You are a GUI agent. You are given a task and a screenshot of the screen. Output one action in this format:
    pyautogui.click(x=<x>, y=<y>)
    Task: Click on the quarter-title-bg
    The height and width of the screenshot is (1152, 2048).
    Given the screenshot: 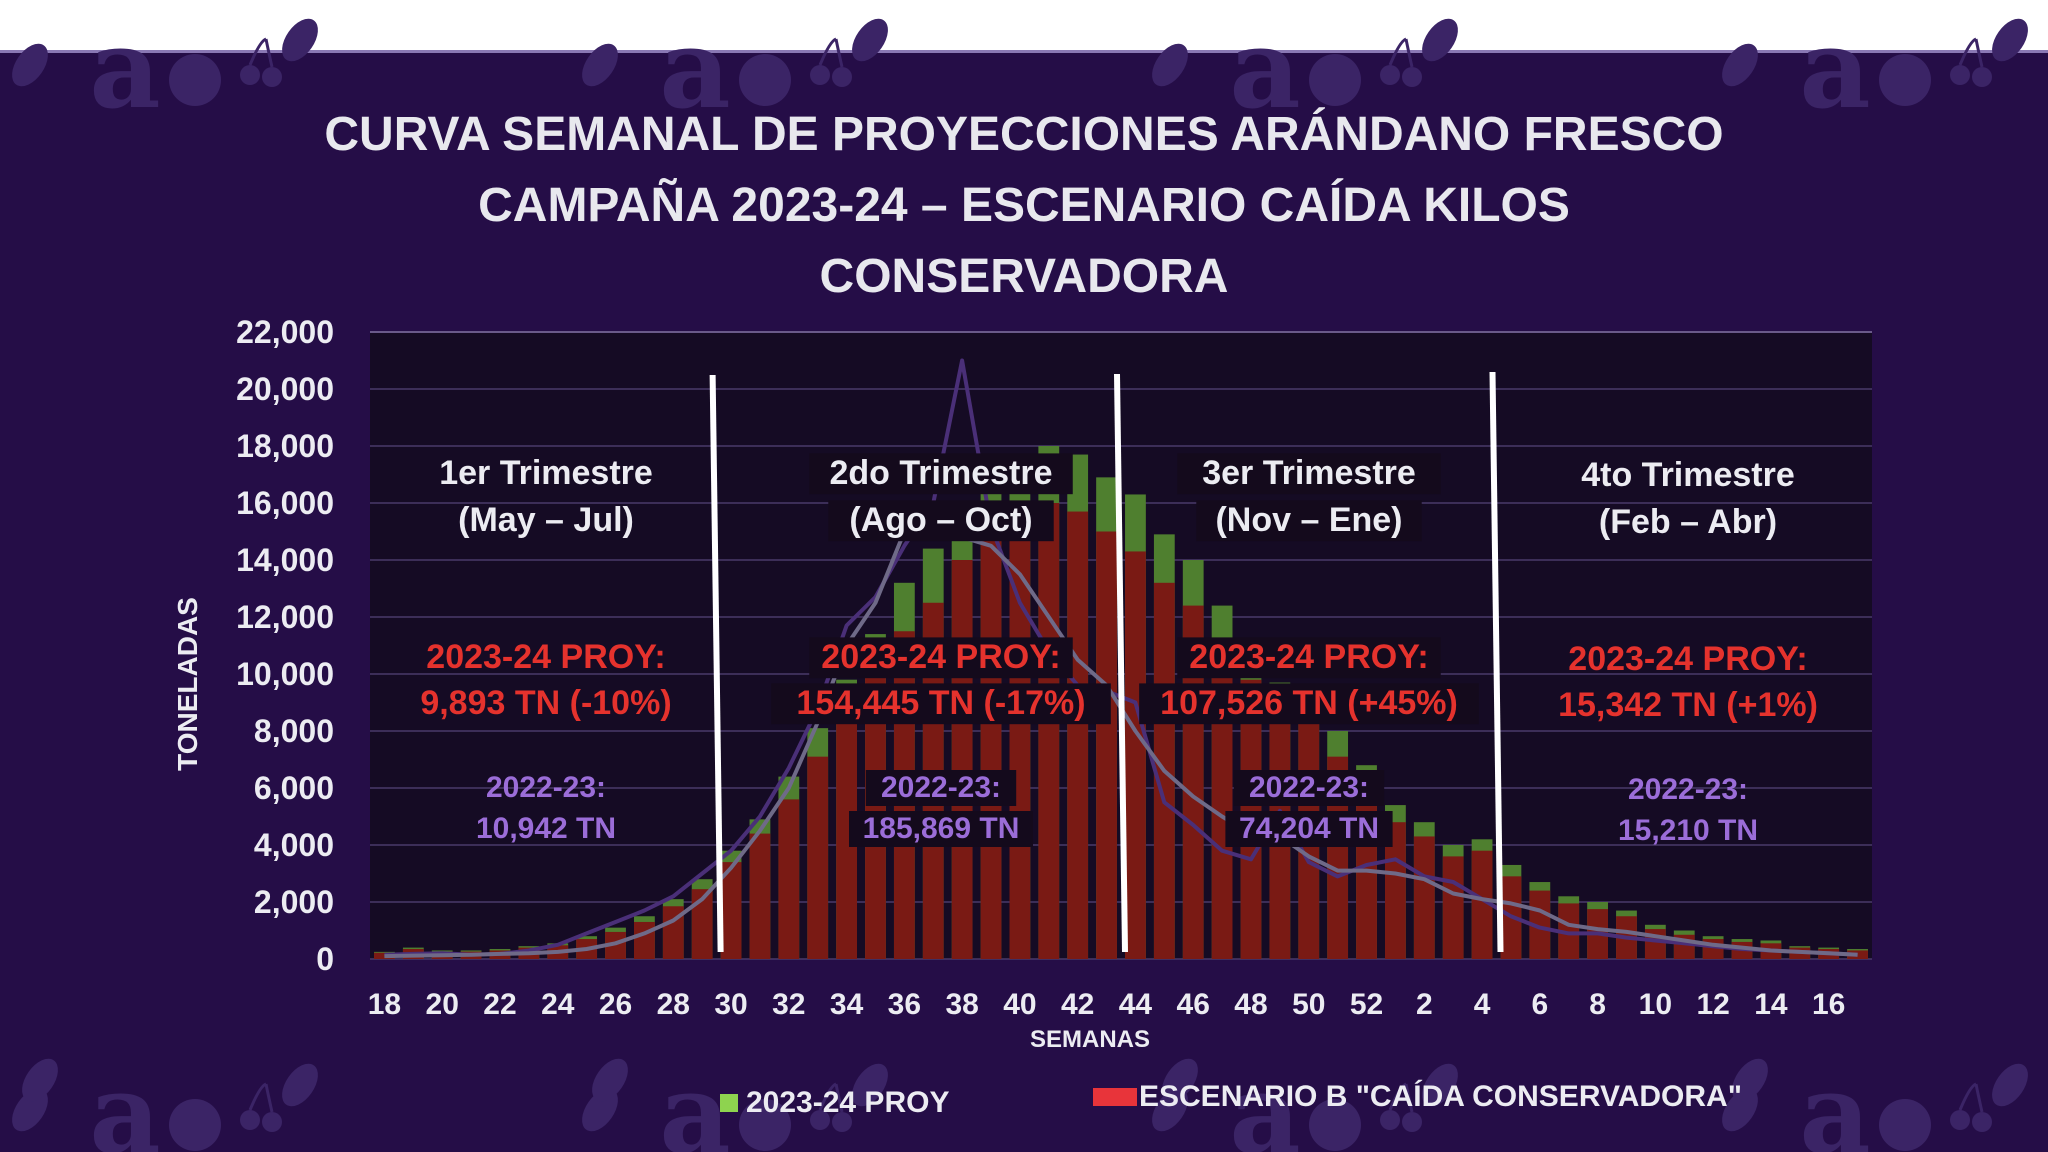 What is the action you would take?
    pyautogui.click(x=1309, y=474)
    